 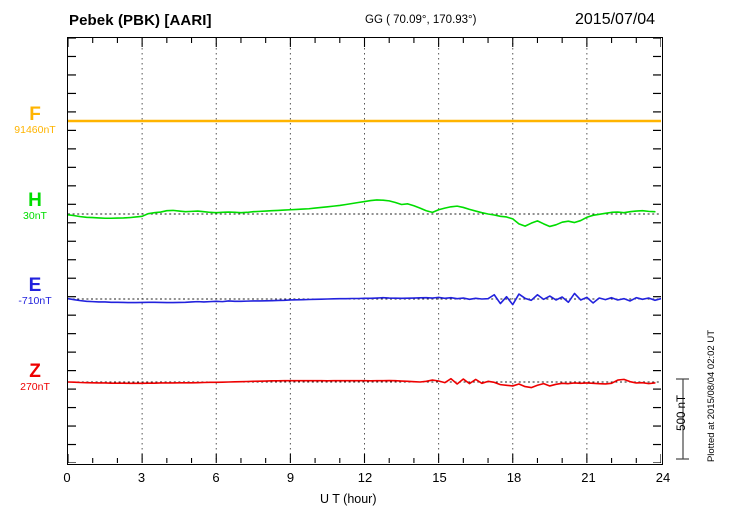 I want to click on scale-bar-label: 500 nT, so click(x=682, y=413).